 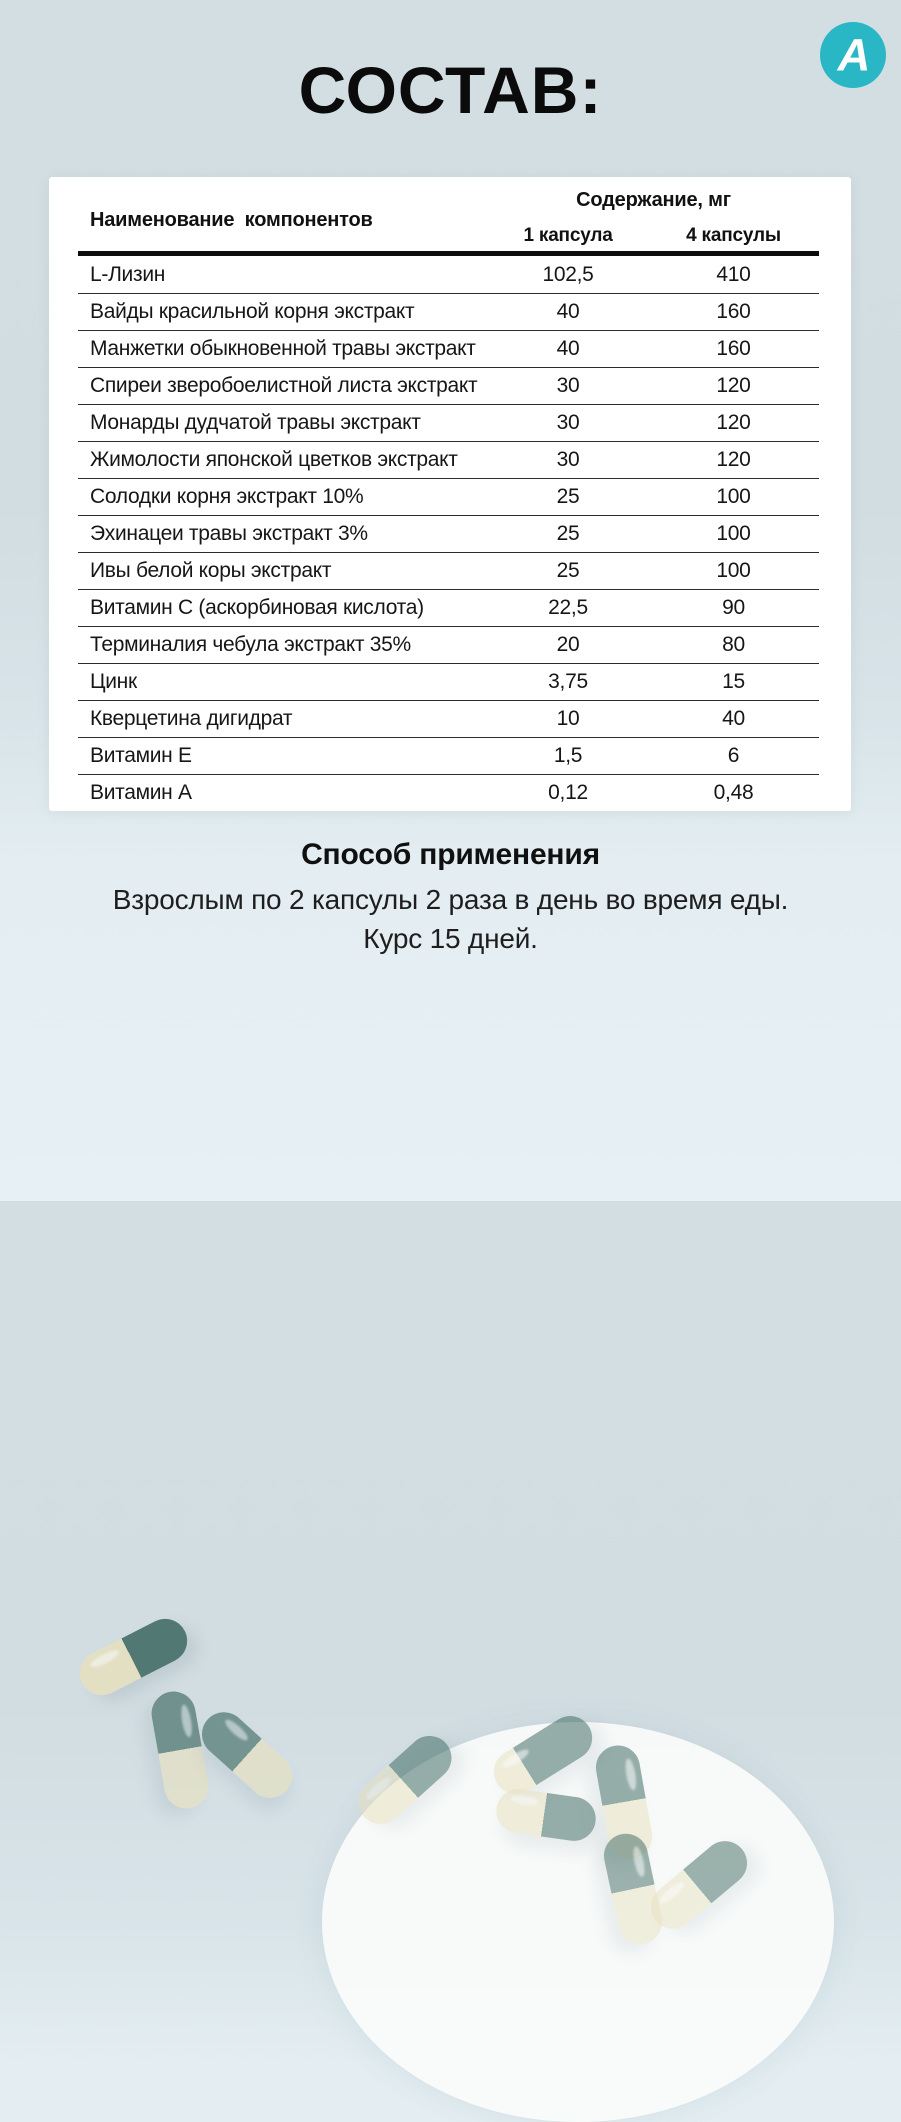 I want to click on ingredient-name: Витамин С (аскорбиновая кислота), so click(x=257, y=607).